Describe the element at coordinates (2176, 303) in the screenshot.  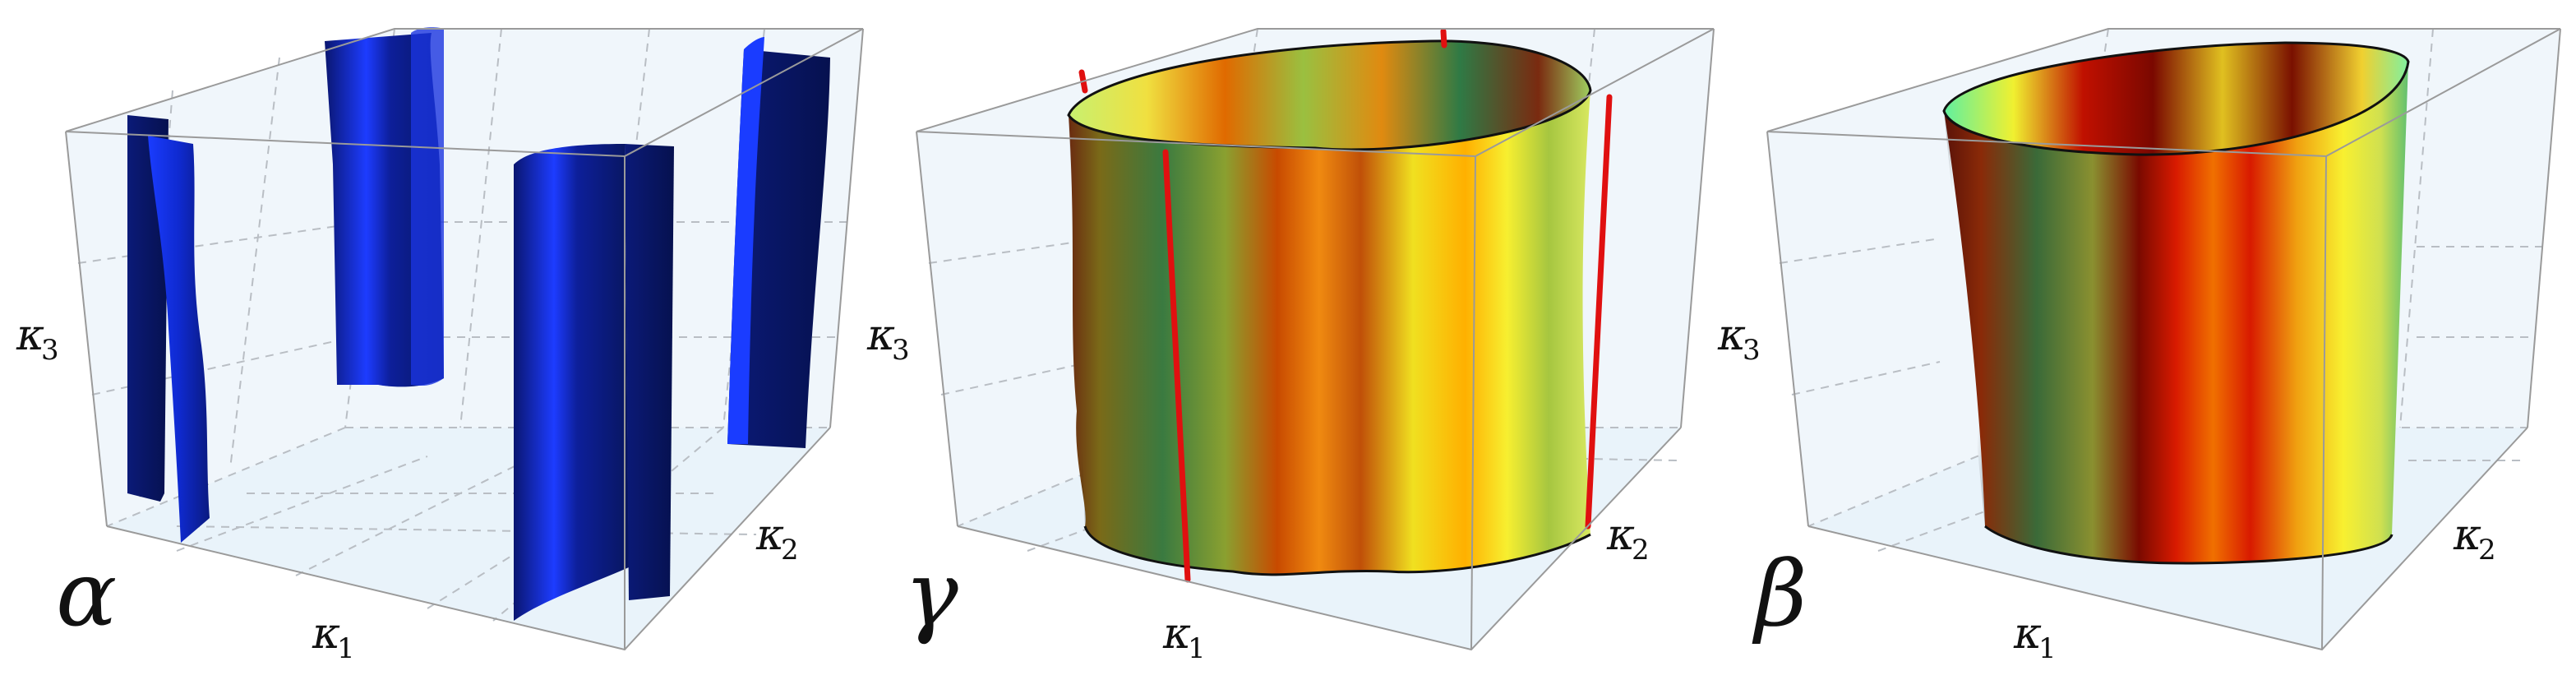
I see `beta-cylinder` at that location.